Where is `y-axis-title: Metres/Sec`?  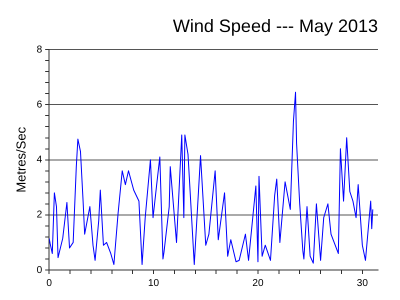 y-axis-title: Metres/Sec is located at coordinates (20, 159).